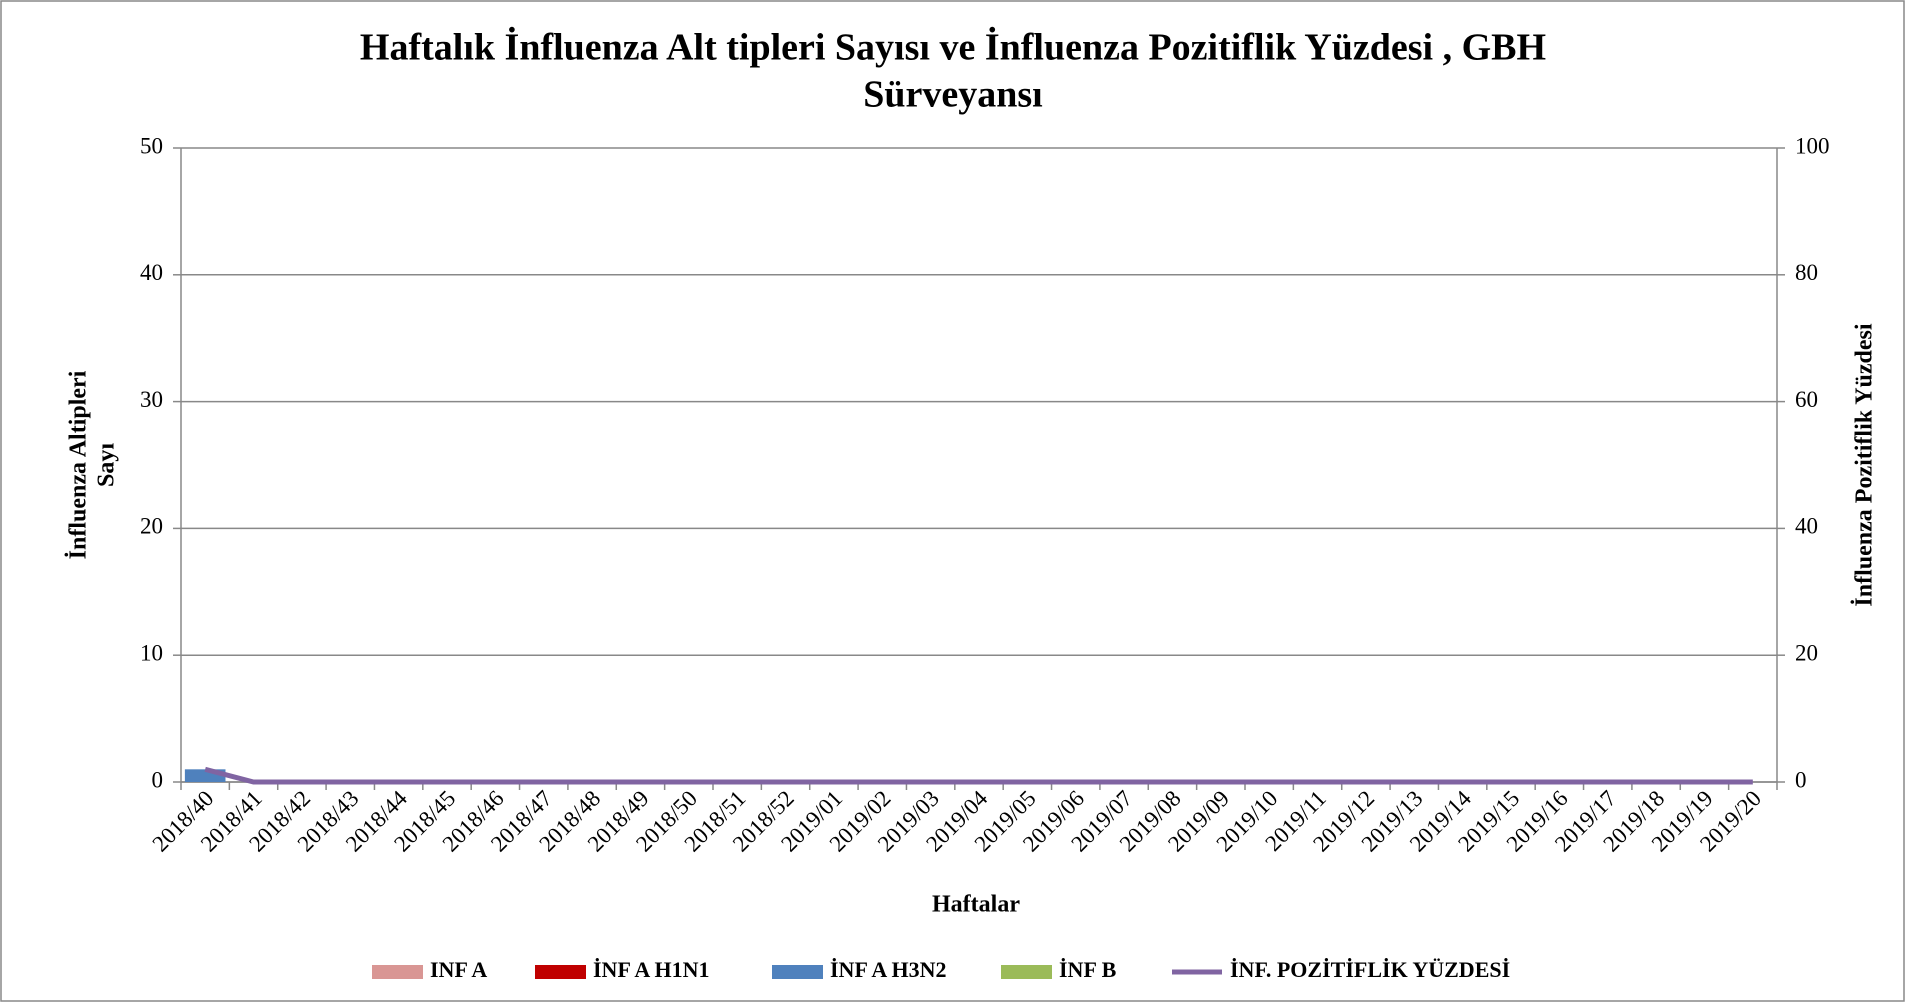 Image resolution: width=1905 pixels, height=1002 pixels. Describe the element at coordinates (1806, 526) in the screenshot. I see `y2-tick-label: 40` at that location.